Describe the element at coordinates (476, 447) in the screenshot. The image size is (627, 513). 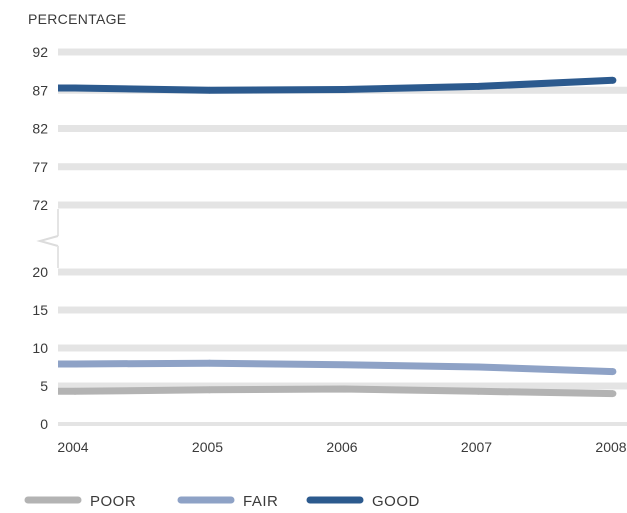
I see `x-tick-label: 2007` at that location.